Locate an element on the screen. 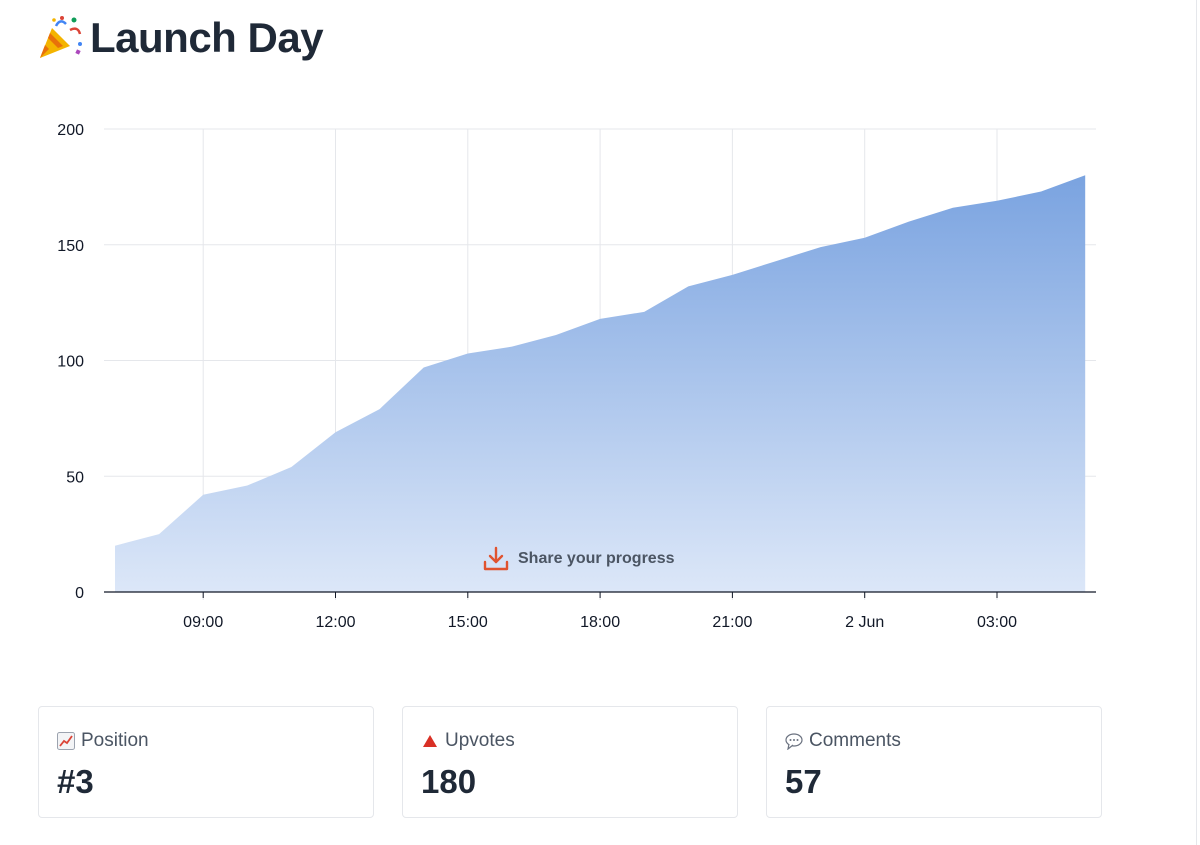  position-value: #3 is located at coordinates (75, 781).